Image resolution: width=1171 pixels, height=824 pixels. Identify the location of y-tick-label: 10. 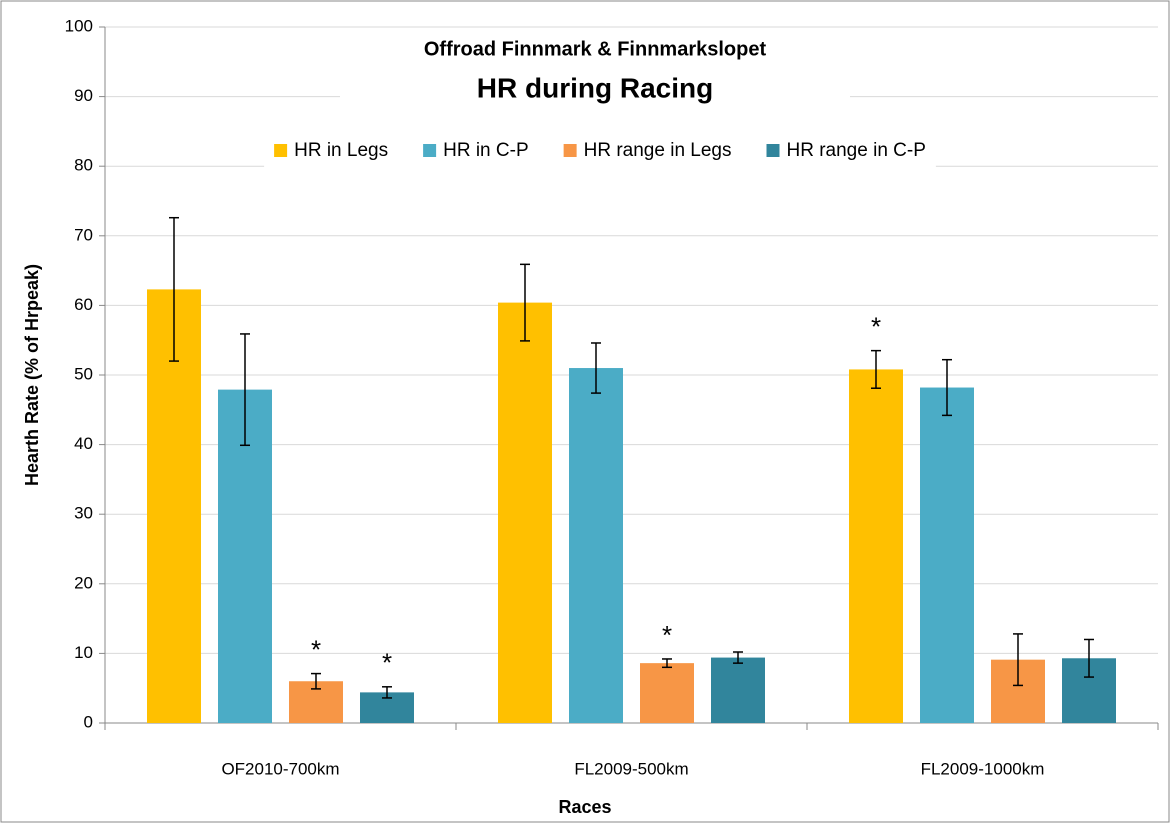
(83, 652).